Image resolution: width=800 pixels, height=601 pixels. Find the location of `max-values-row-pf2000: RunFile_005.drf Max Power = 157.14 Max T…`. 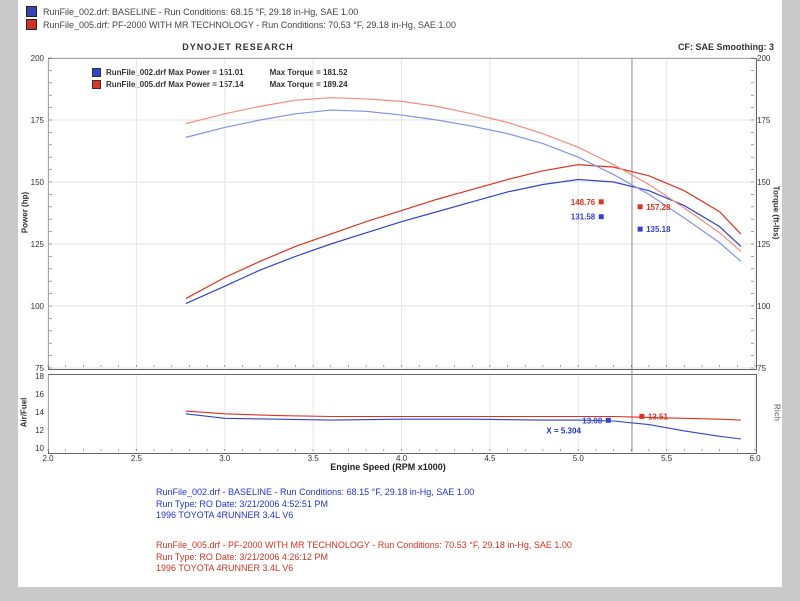

max-values-row-pf2000: RunFile_005.drf Max Power = 157.14 Max T… is located at coordinates (220, 84).